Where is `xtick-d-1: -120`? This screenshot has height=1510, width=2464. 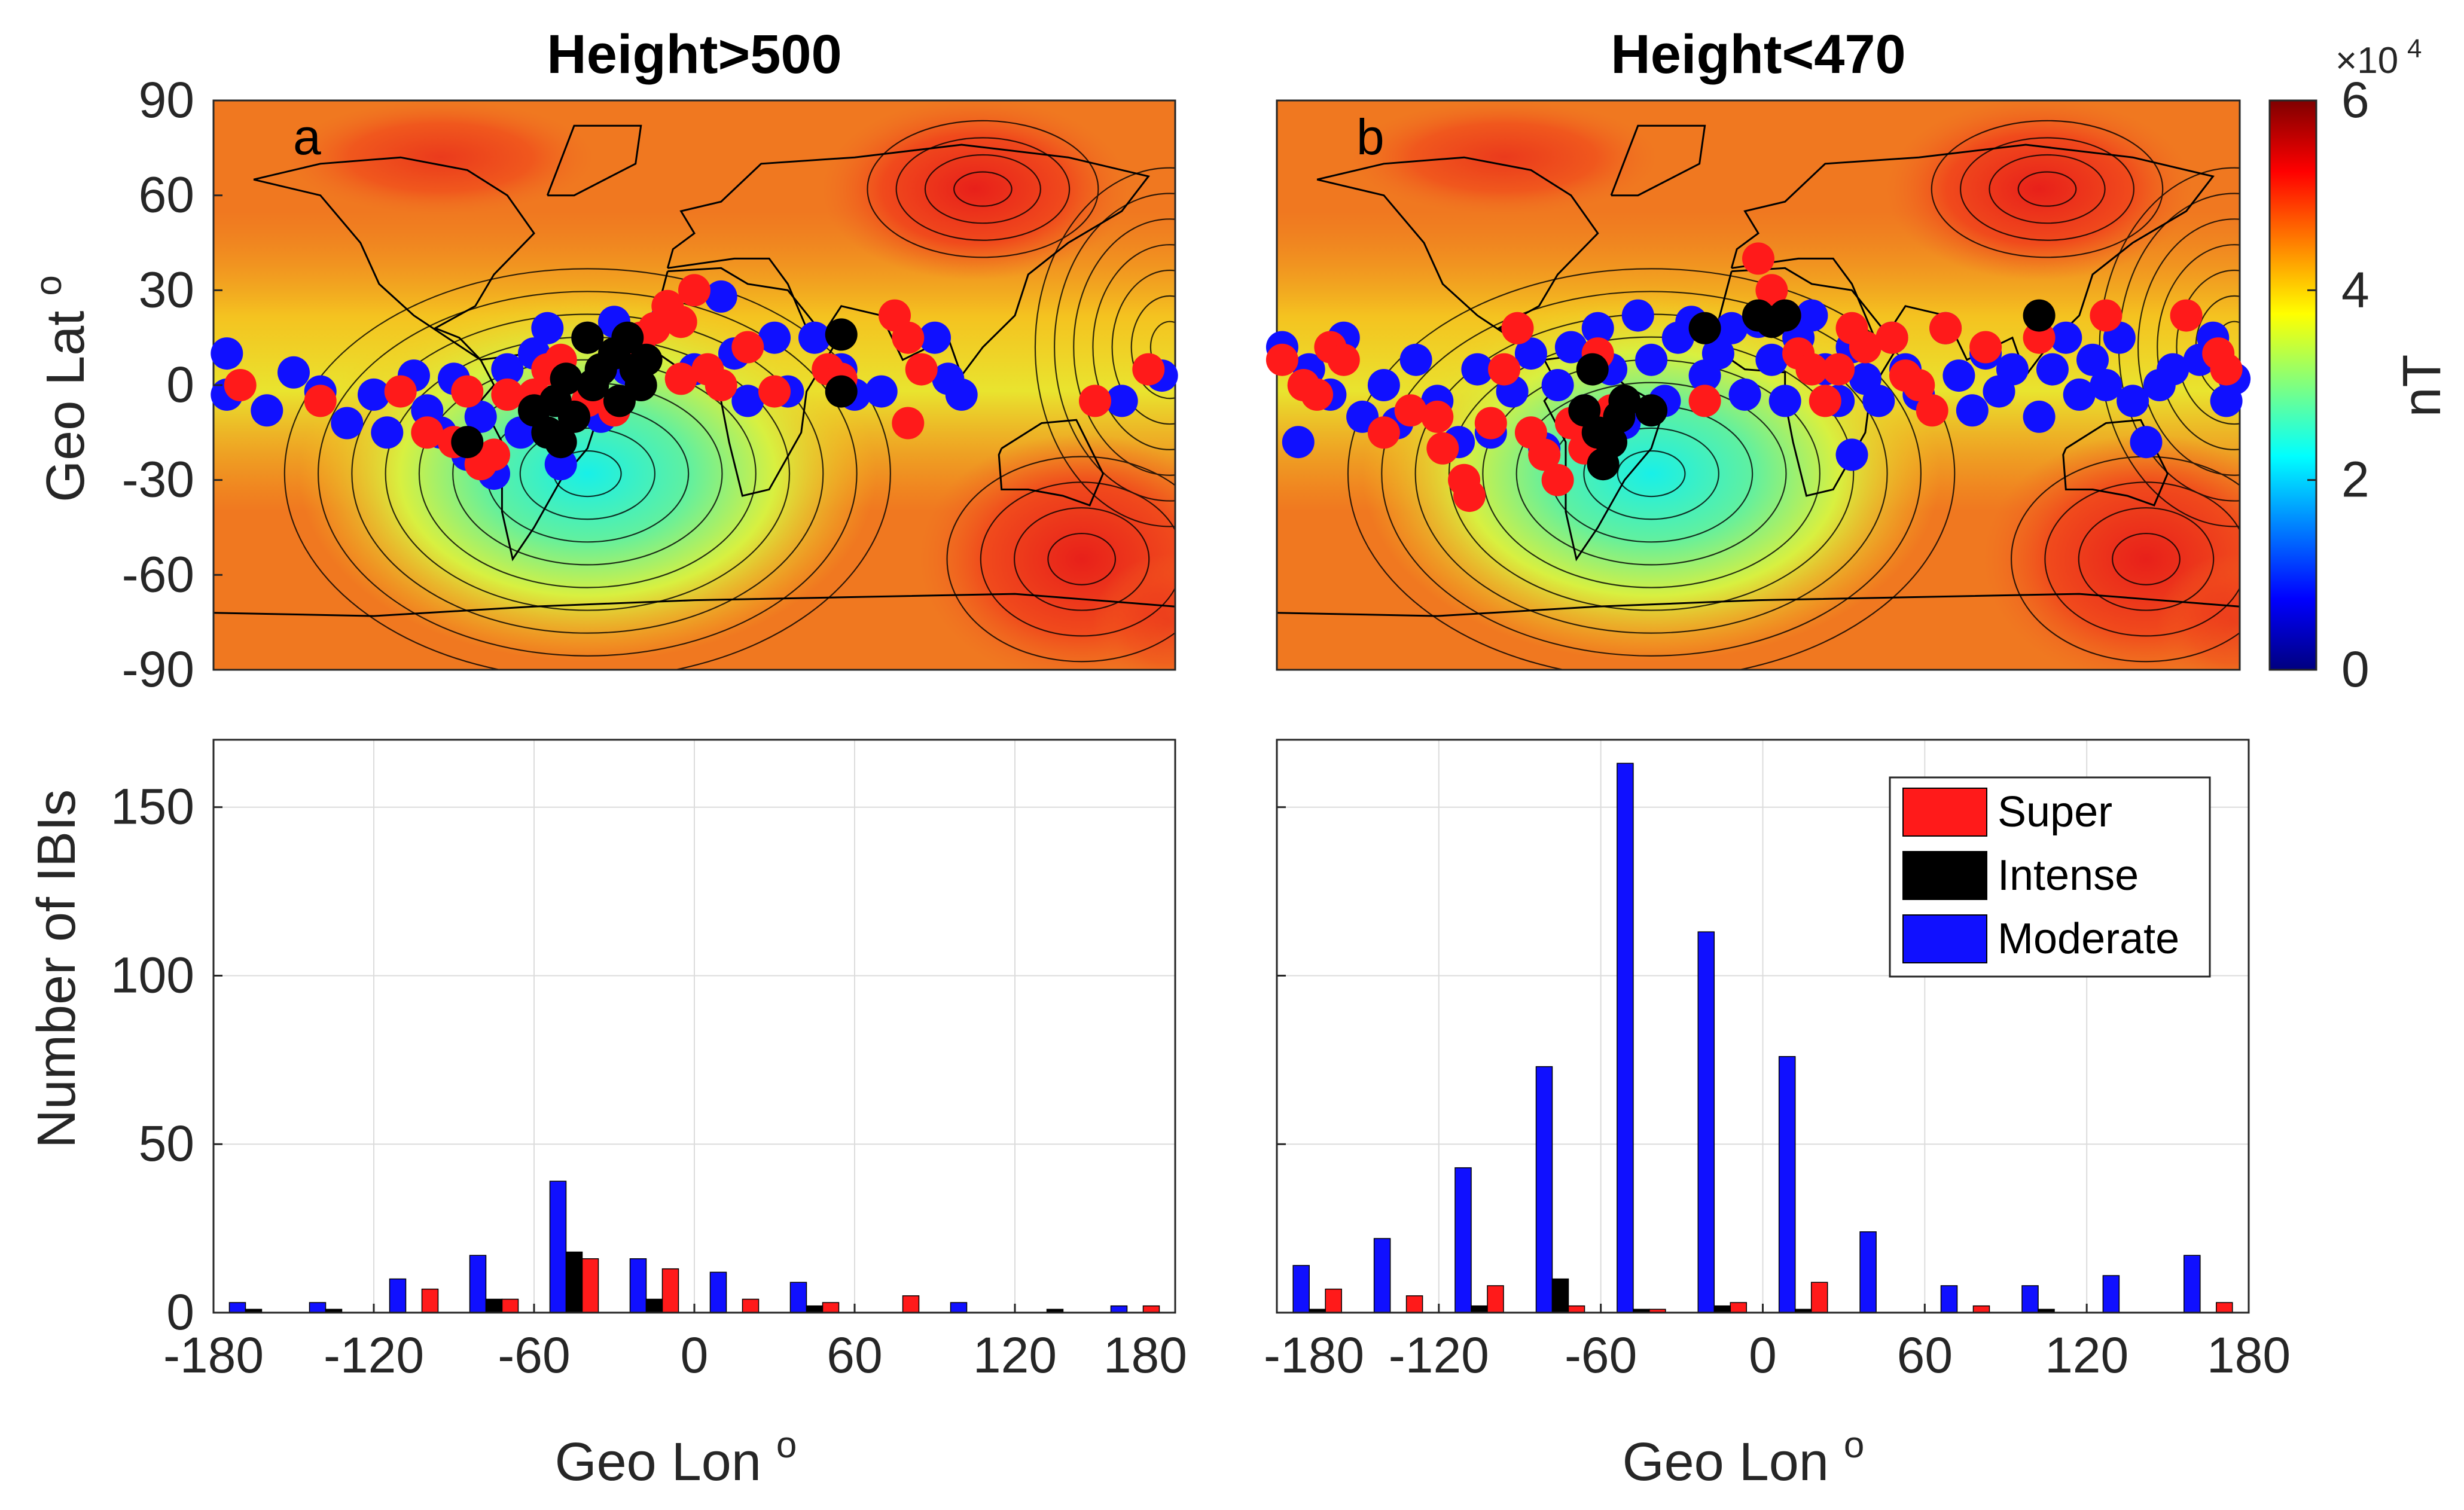 xtick-d-1: -120 is located at coordinates (1439, 1355).